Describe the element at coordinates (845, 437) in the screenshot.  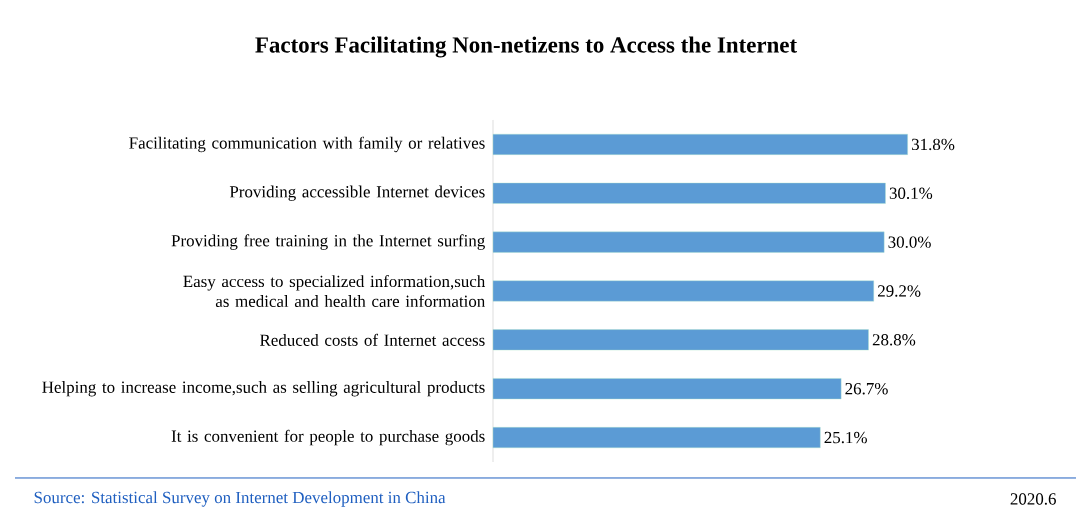
I see `data-label: 25.1%` at that location.